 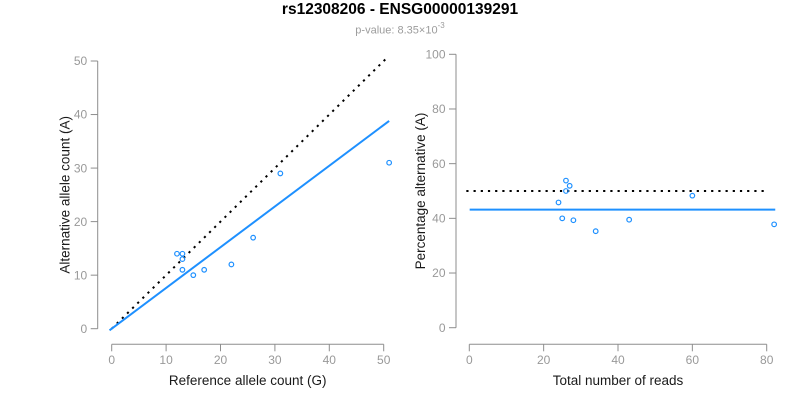 I want to click on x-tick-label: 30, so click(x=275, y=360).